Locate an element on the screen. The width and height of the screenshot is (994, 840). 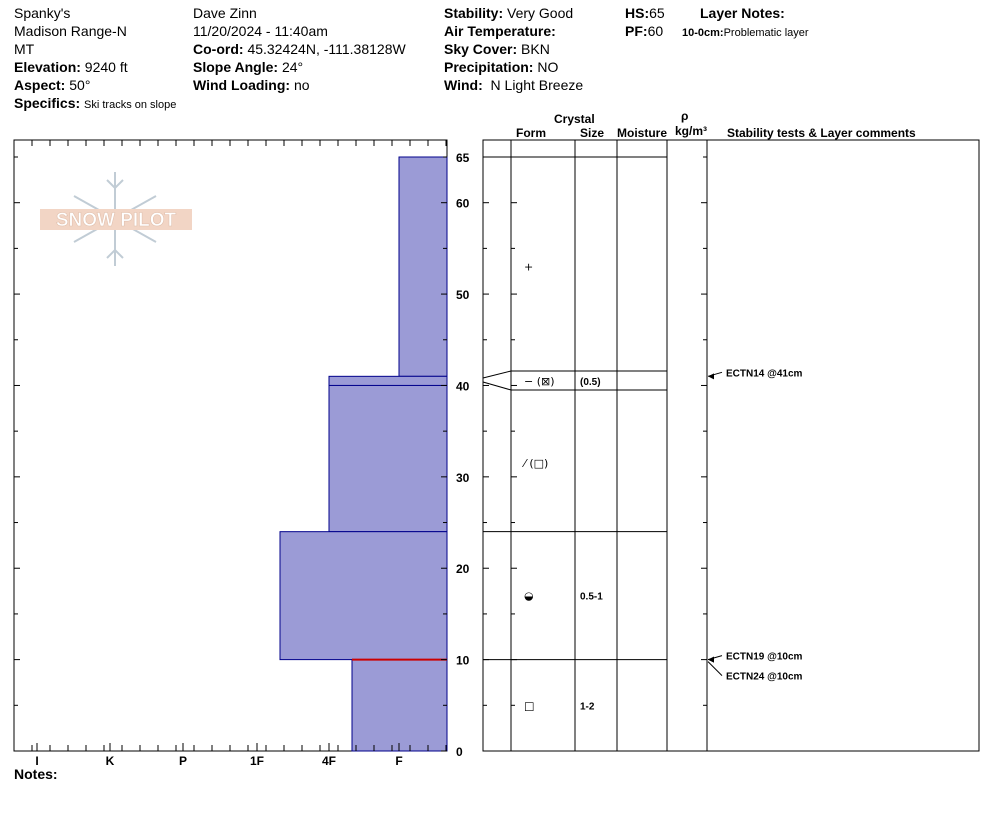
rho-header: ρ is located at coordinates (685, 116).